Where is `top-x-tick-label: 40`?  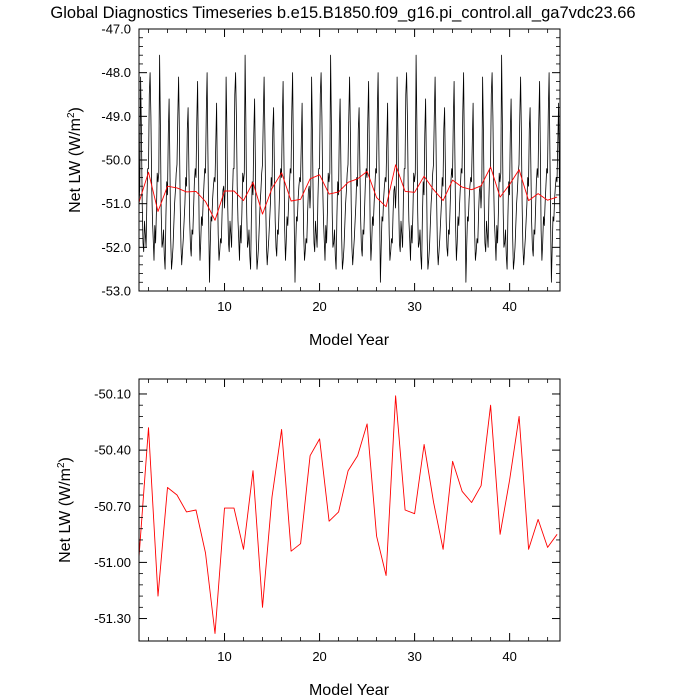
top-x-tick-label: 40 is located at coordinates (509, 306).